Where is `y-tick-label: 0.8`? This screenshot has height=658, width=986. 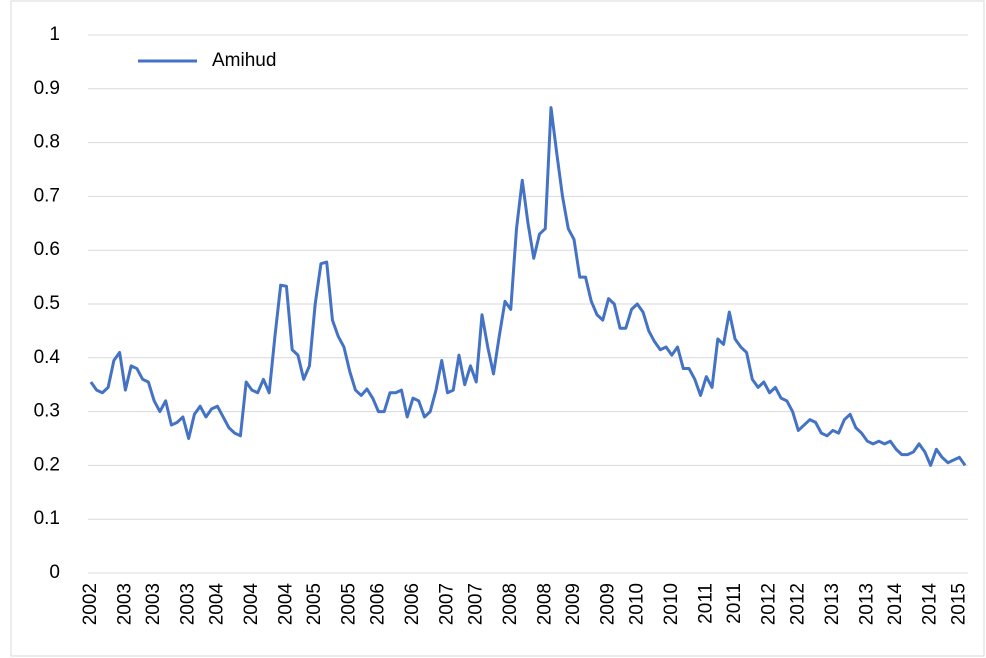 y-tick-label: 0.8 is located at coordinates (47, 142).